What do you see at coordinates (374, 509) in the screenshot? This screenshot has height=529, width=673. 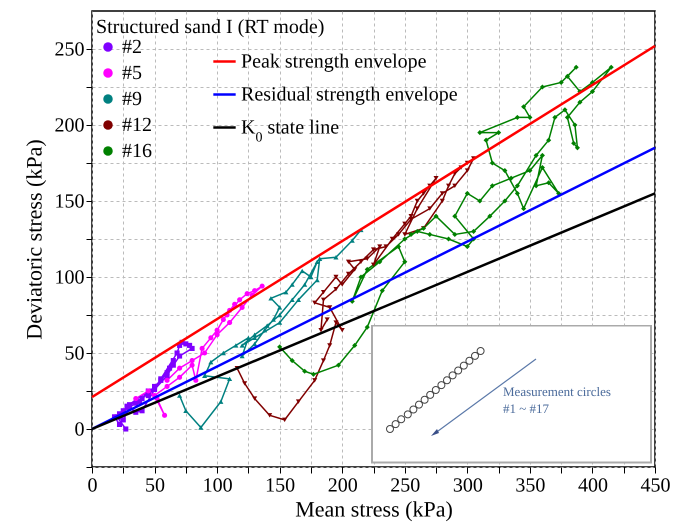 I see `x-axis-title: Mean stress (kPa)` at bounding box center [374, 509].